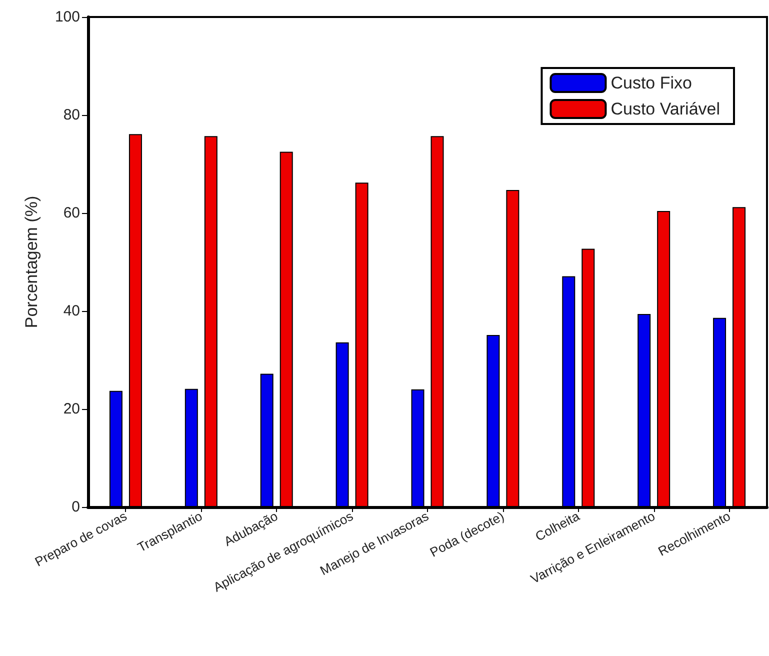 The width and height of the screenshot is (769, 656). I want to click on y-tick-label: 80, so click(71, 115).